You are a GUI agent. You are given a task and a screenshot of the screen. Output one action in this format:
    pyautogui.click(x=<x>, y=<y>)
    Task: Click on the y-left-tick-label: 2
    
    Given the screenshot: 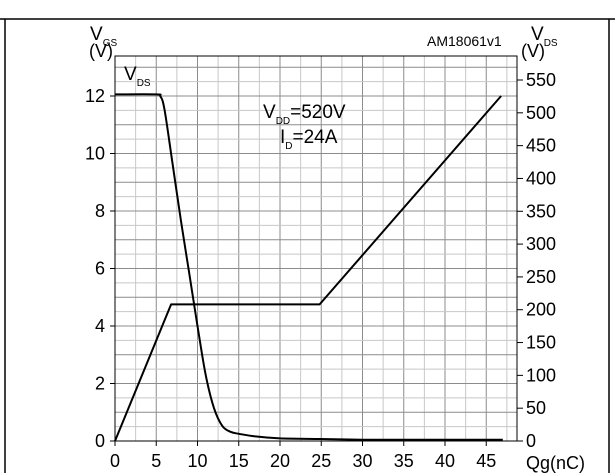 What is the action you would take?
    pyautogui.click(x=100, y=384)
    